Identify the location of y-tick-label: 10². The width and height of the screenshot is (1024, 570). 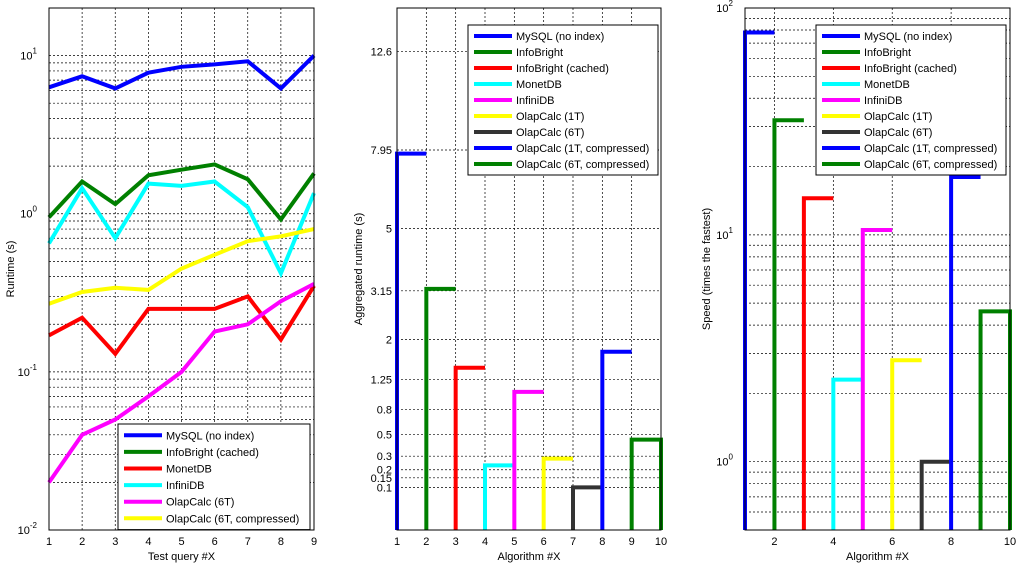
(724, 7).